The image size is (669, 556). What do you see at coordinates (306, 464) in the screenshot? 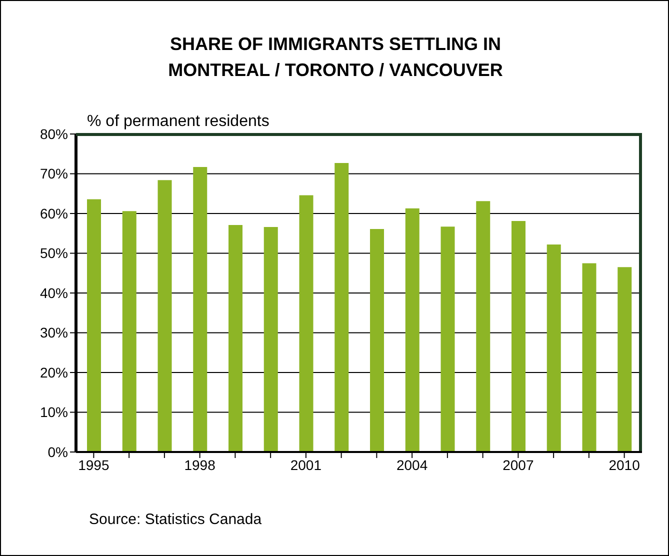
I see `x-tick-label: 2001` at bounding box center [306, 464].